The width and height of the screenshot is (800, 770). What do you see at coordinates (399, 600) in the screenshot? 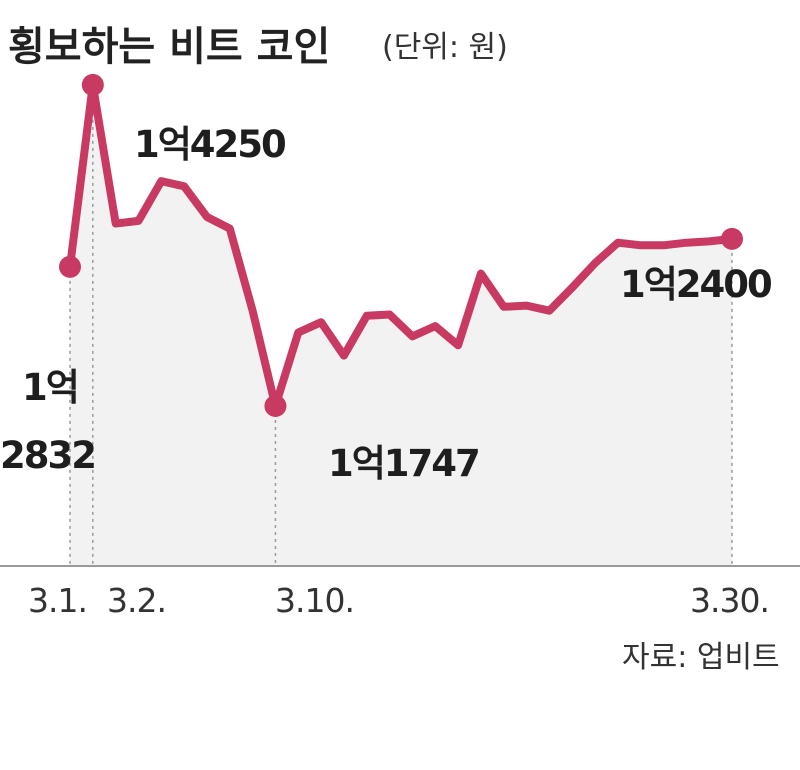
I see `x-axis-ticks: 3.1. 3.2. 3.10. 3.30.` at bounding box center [399, 600].